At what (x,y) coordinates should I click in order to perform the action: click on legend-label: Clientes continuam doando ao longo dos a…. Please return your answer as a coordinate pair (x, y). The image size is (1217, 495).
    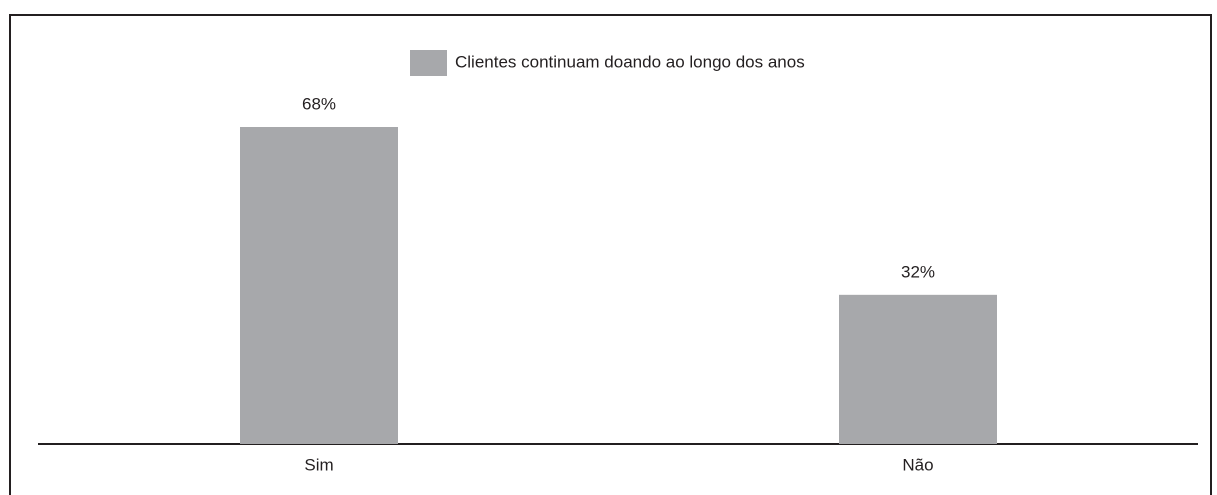
    Looking at the image, I should click on (630, 61).